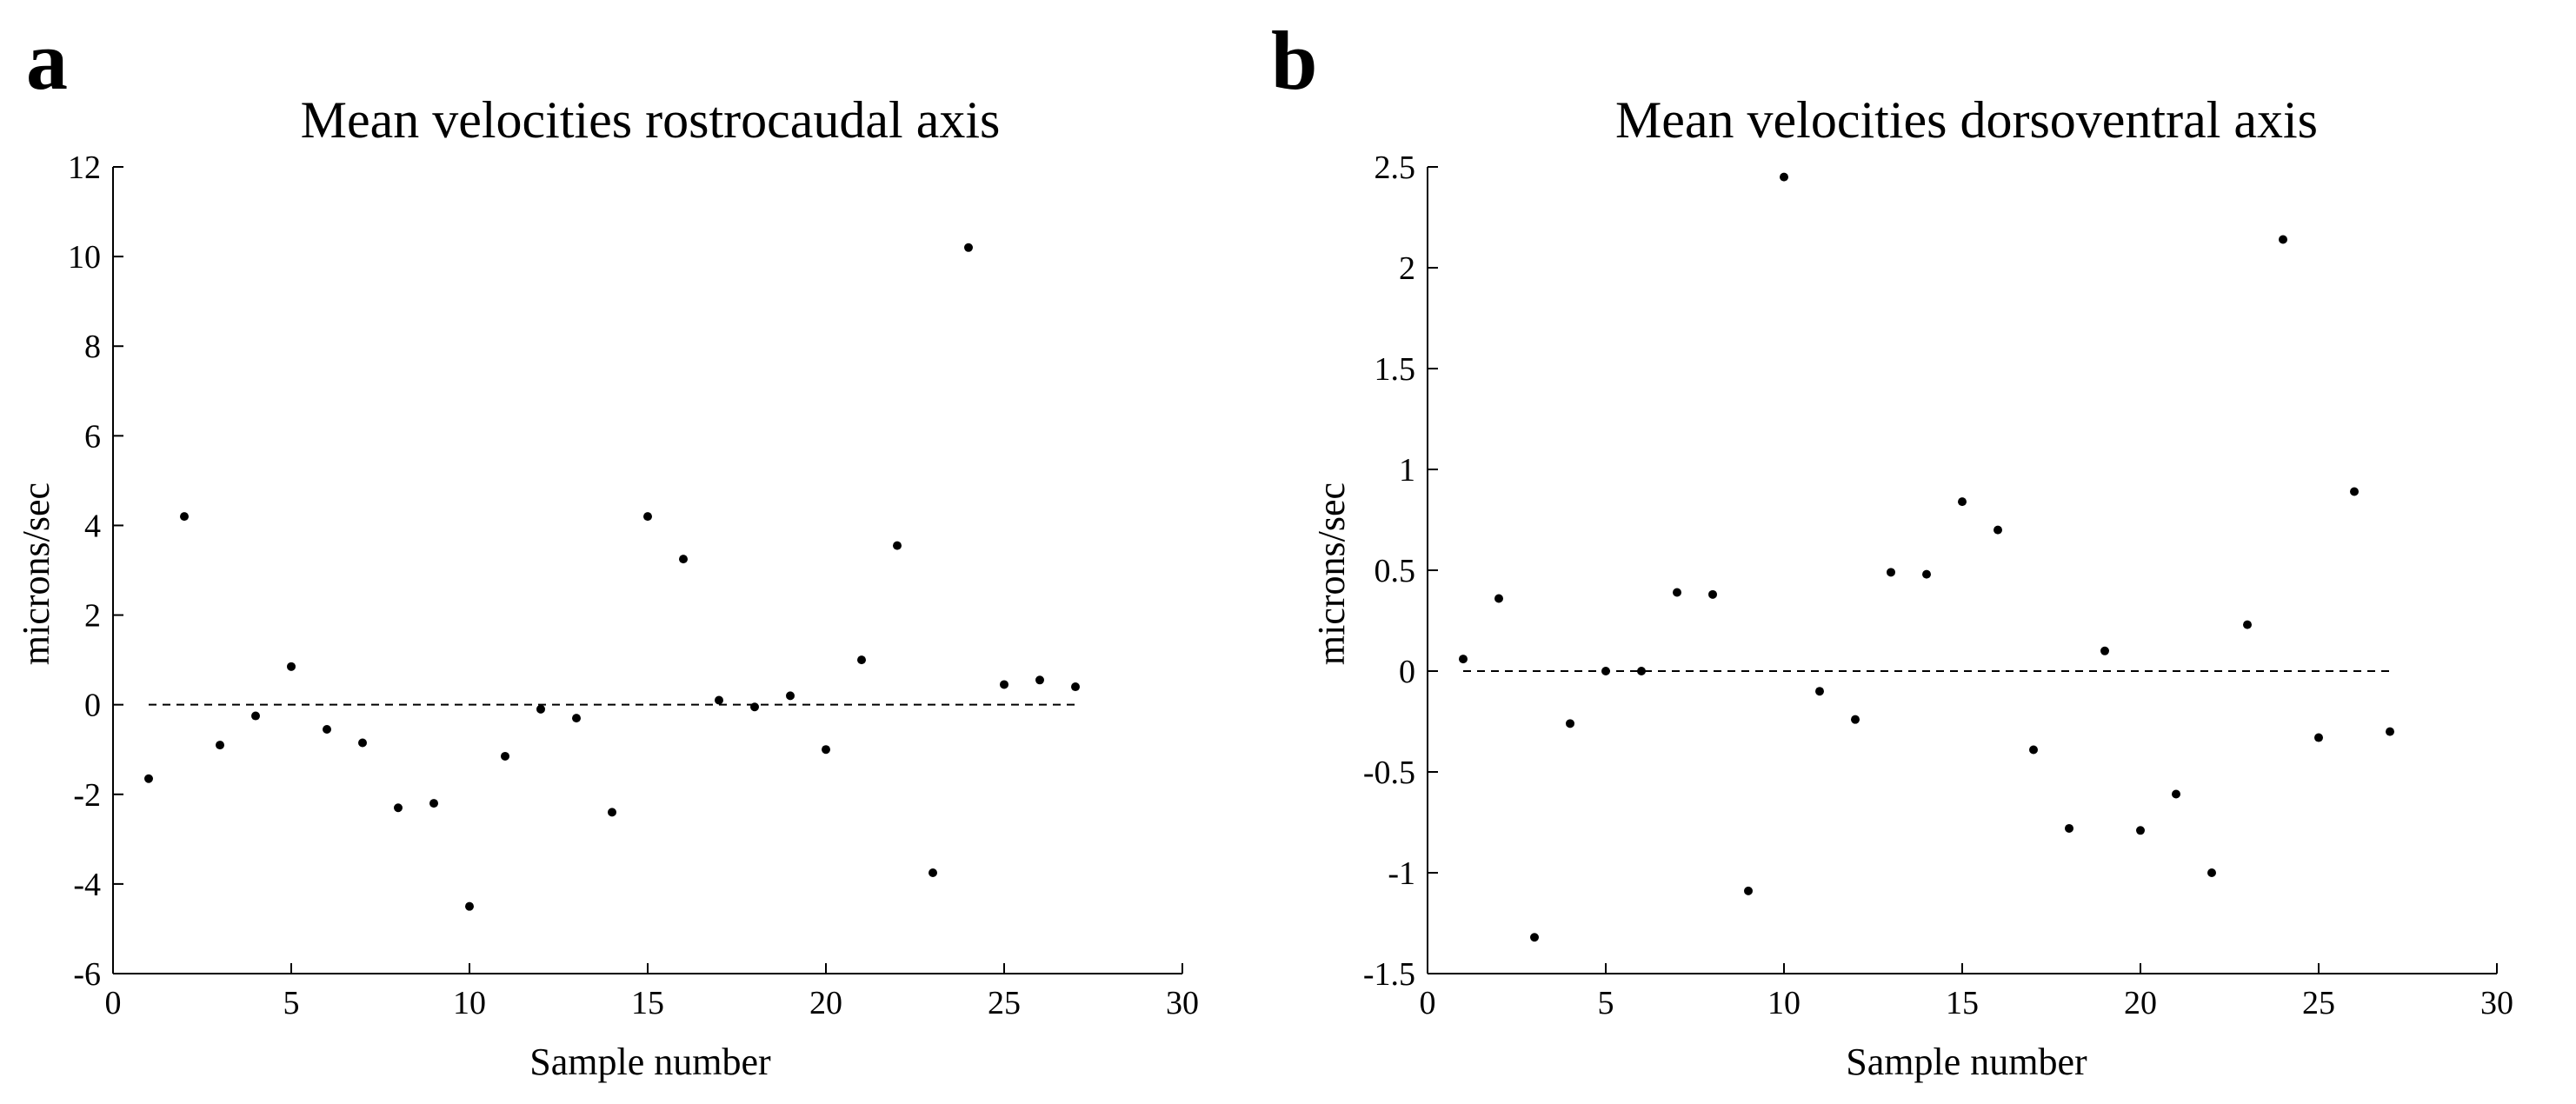 The image size is (2576, 1104). What do you see at coordinates (650, 1062) in the screenshot?
I see `x-axis-label-a: Sample number` at bounding box center [650, 1062].